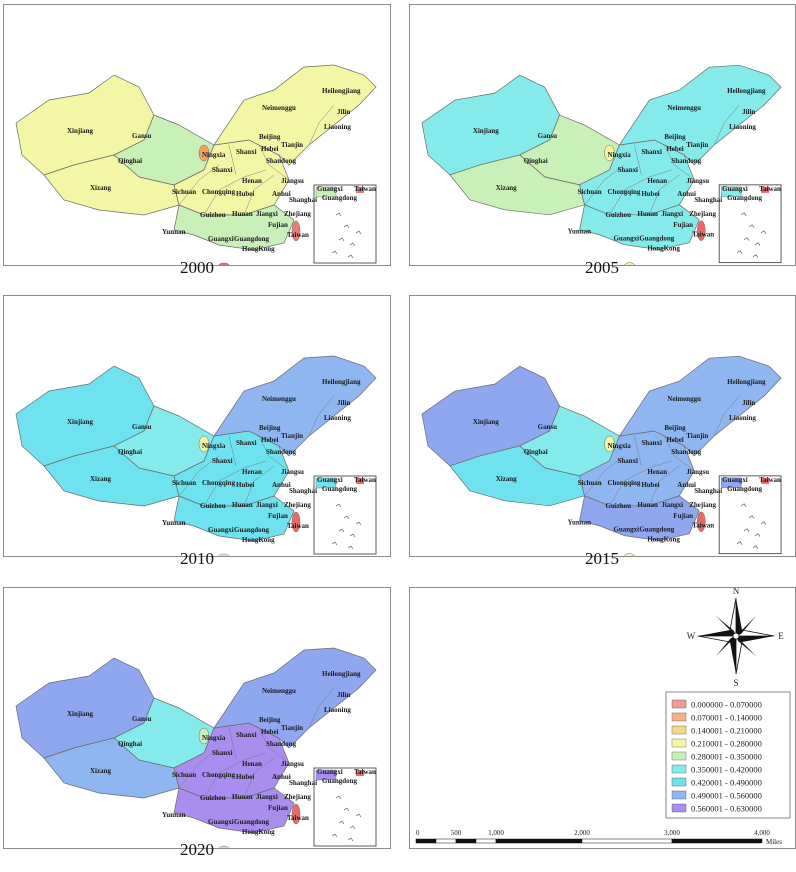  Describe the element at coordinates (197, 558) in the screenshot. I see `year-label: 2010` at that location.